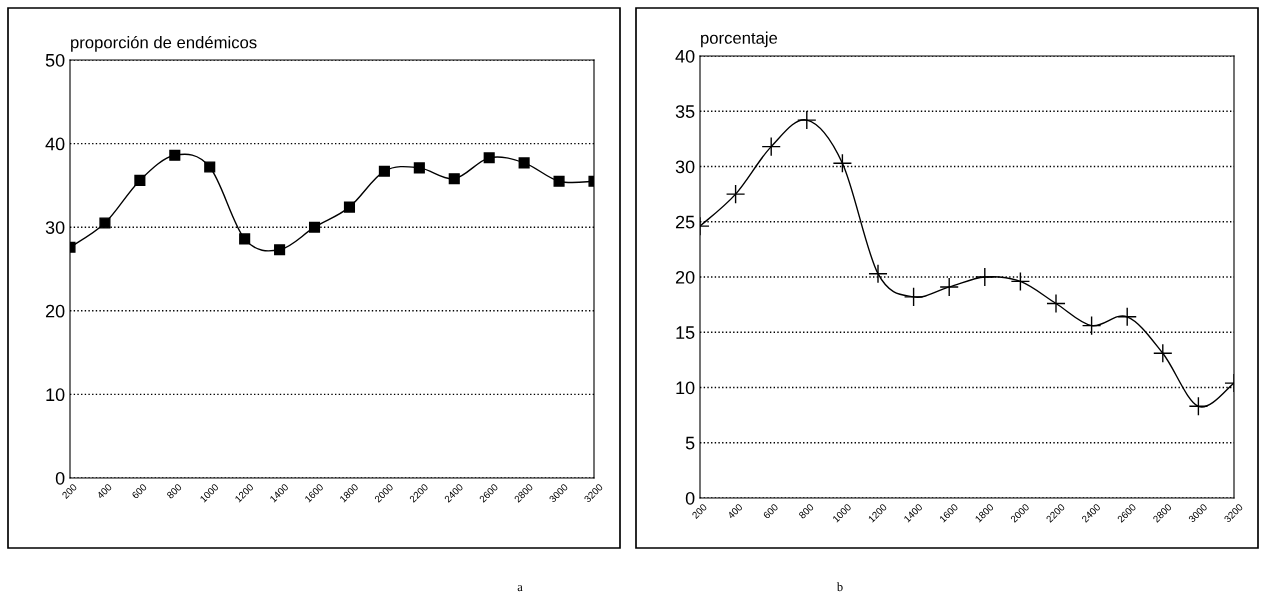 The image size is (1265, 615). I want to click on chart-title: proporción de endémicos, so click(164, 43).